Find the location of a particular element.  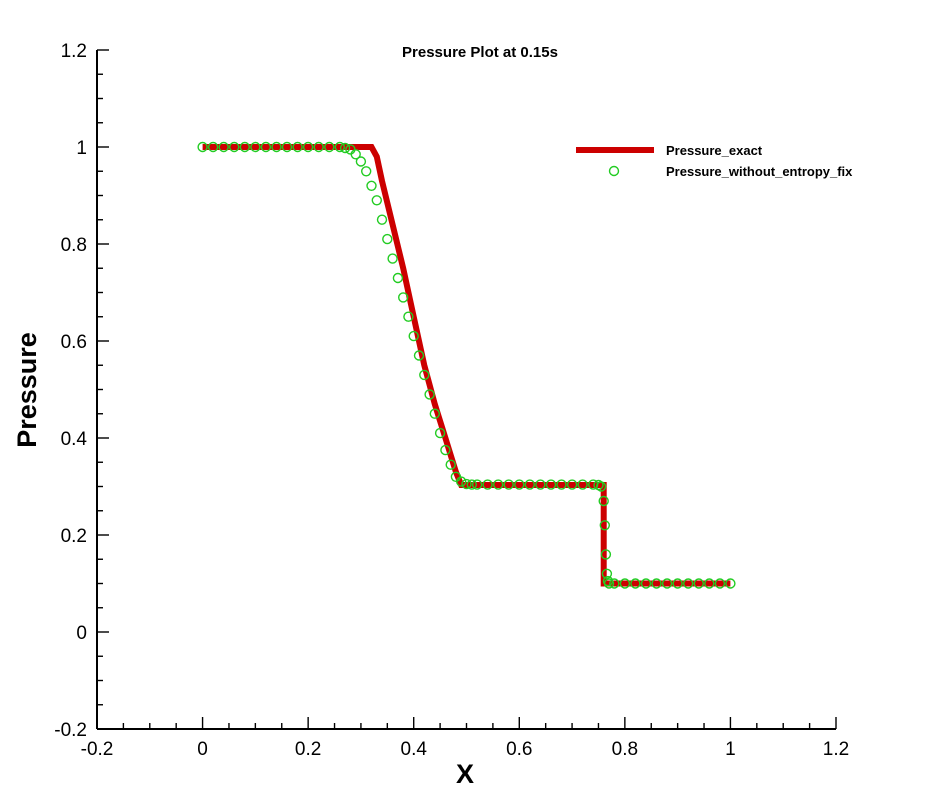

y-tick-label: 0 is located at coordinates (81, 633).